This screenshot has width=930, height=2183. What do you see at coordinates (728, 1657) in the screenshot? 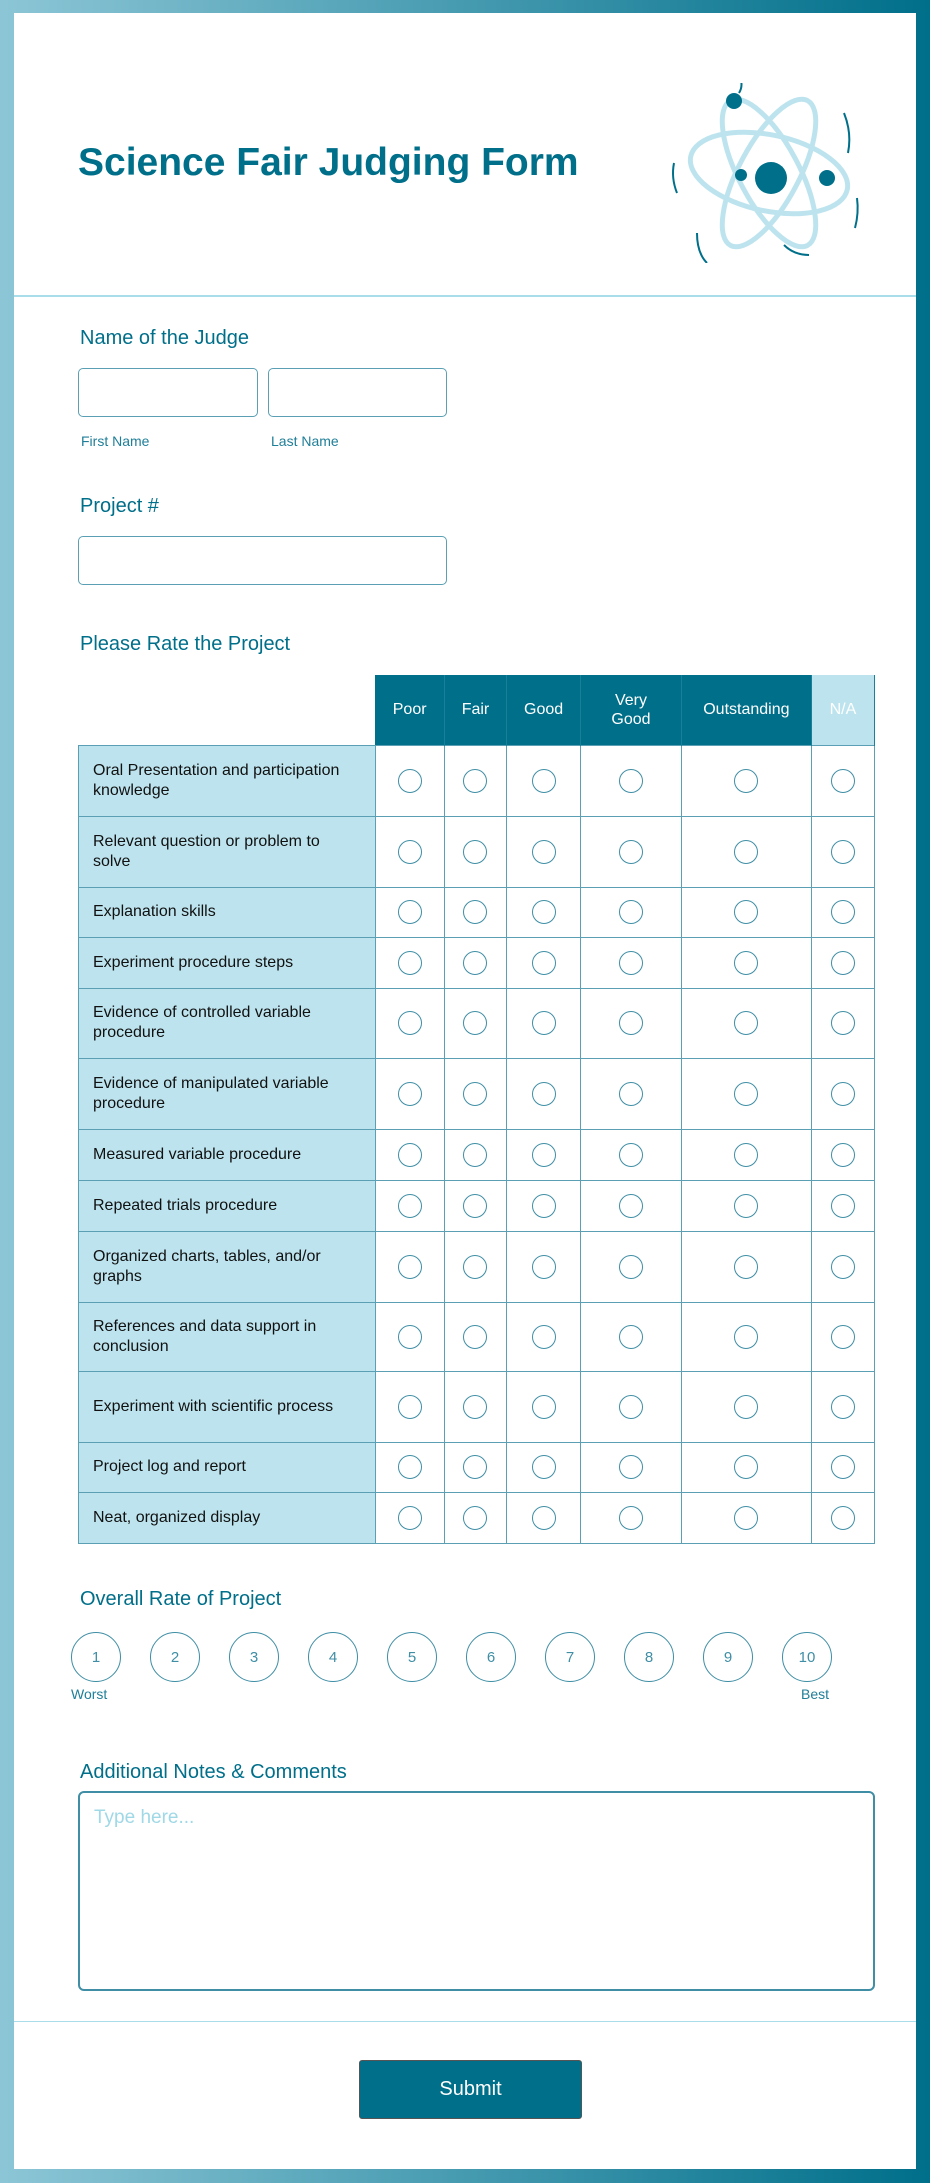
I see `overall-rate-option: 9` at bounding box center [728, 1657].